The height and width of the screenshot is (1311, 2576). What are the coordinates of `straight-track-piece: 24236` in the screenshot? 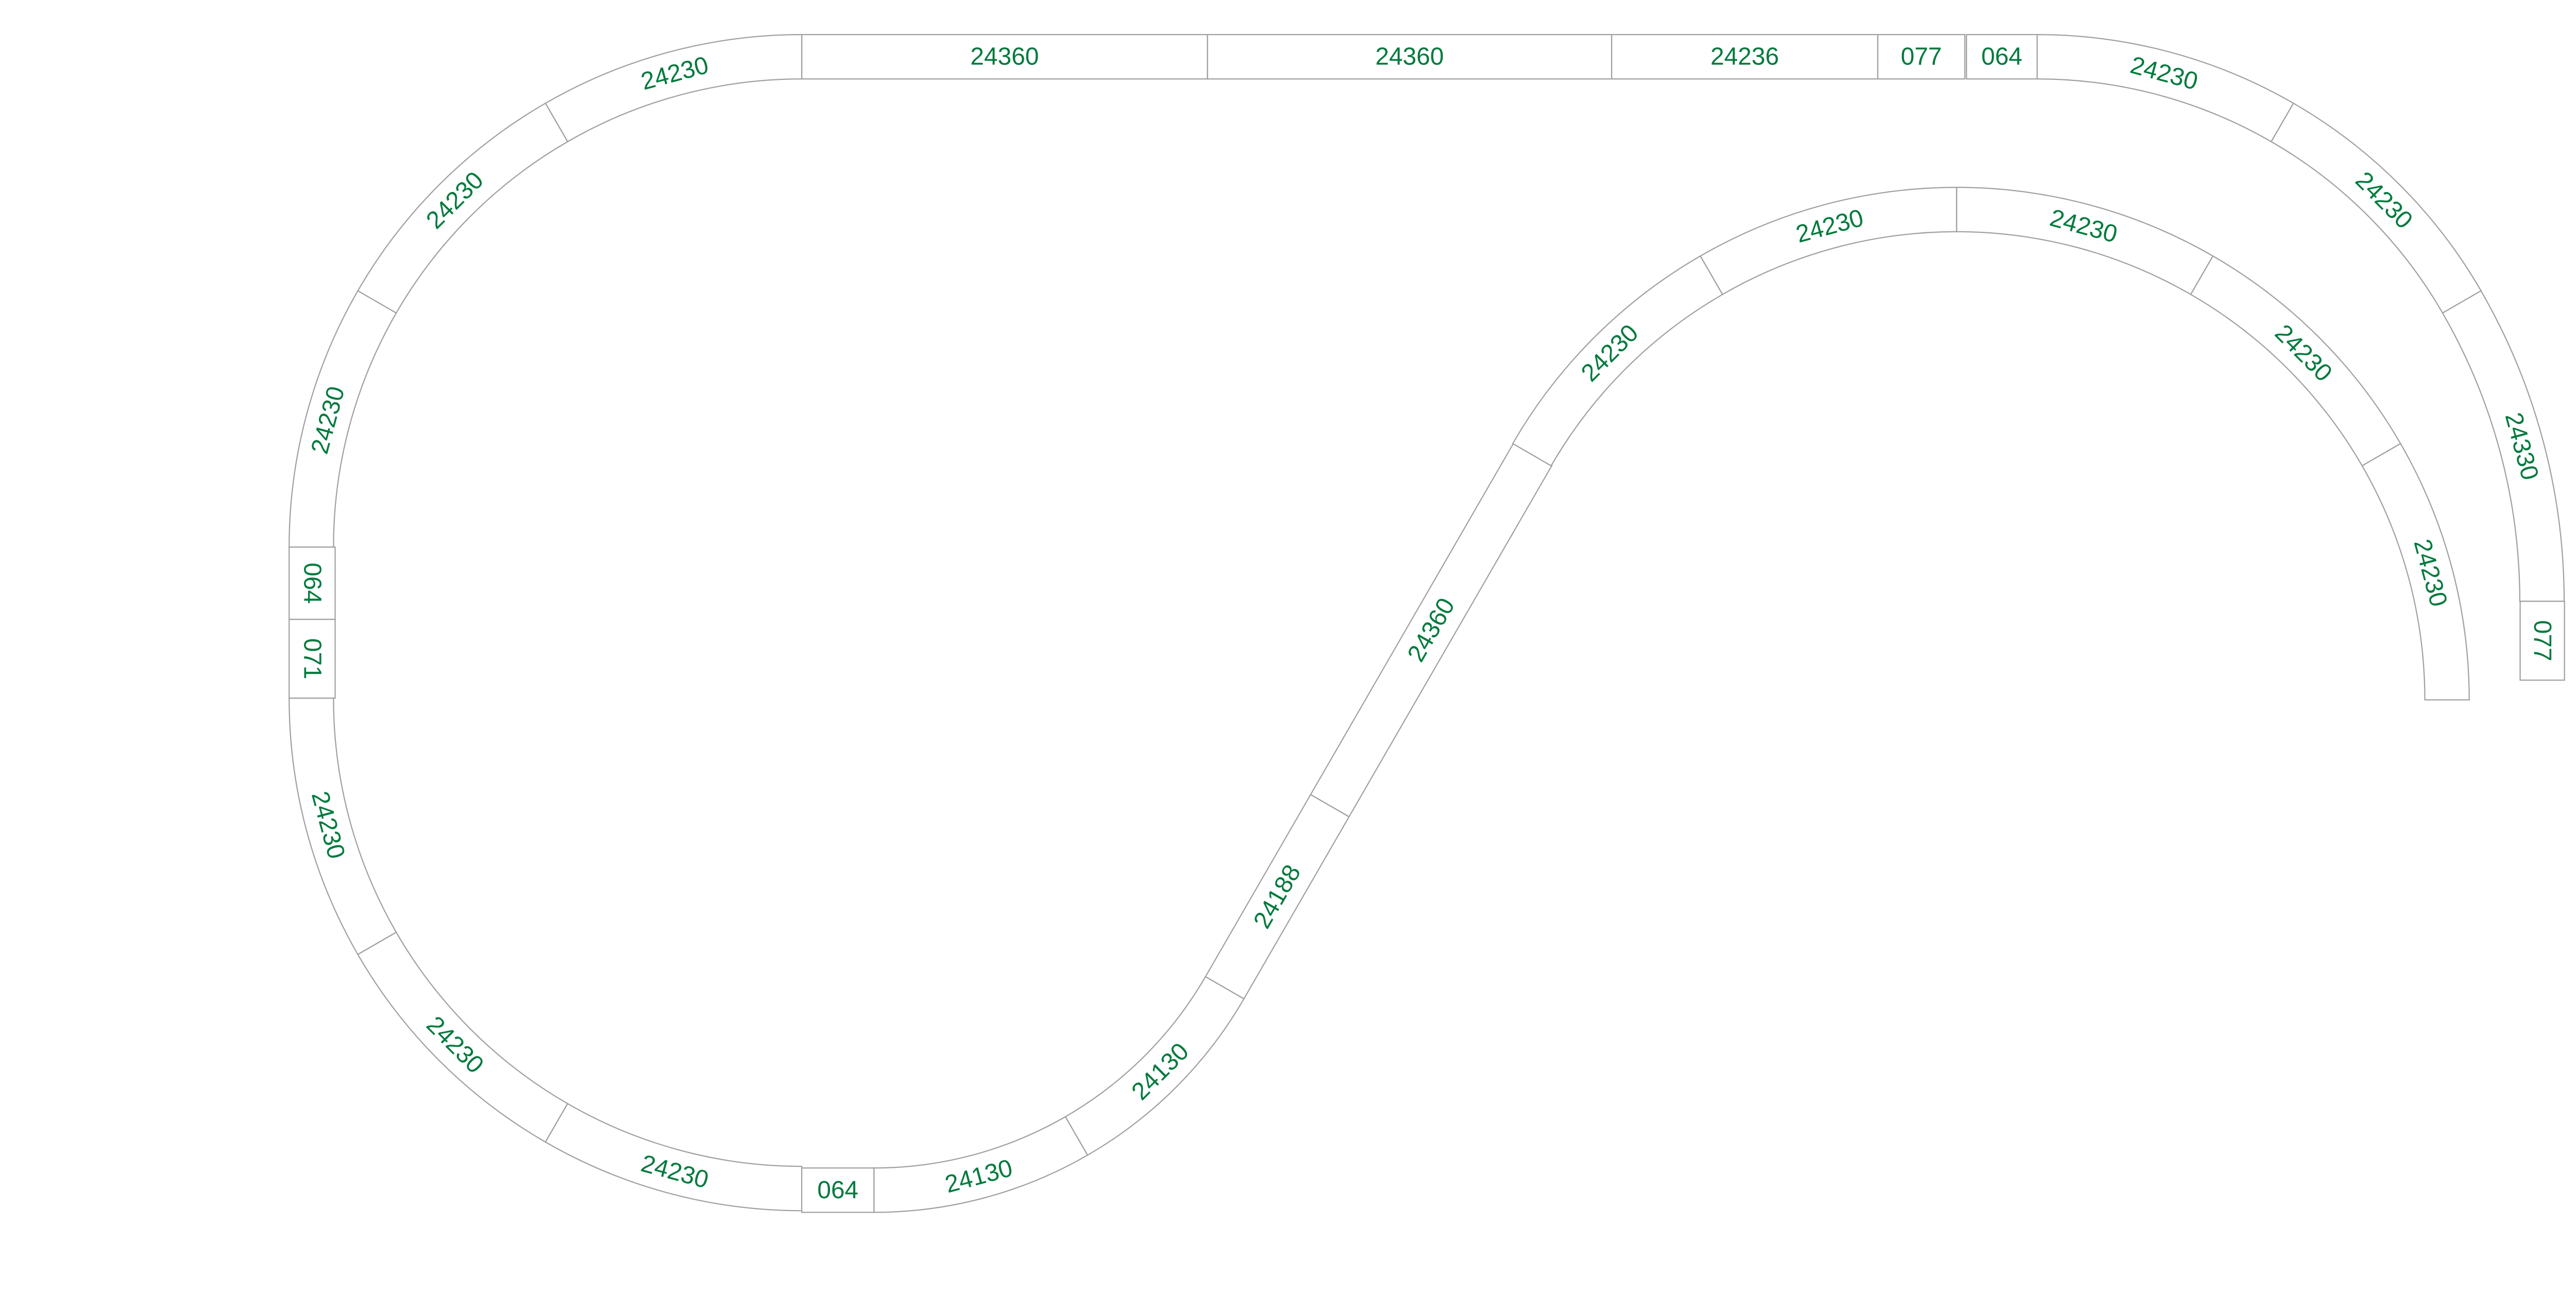 It's located at (1745, 57).